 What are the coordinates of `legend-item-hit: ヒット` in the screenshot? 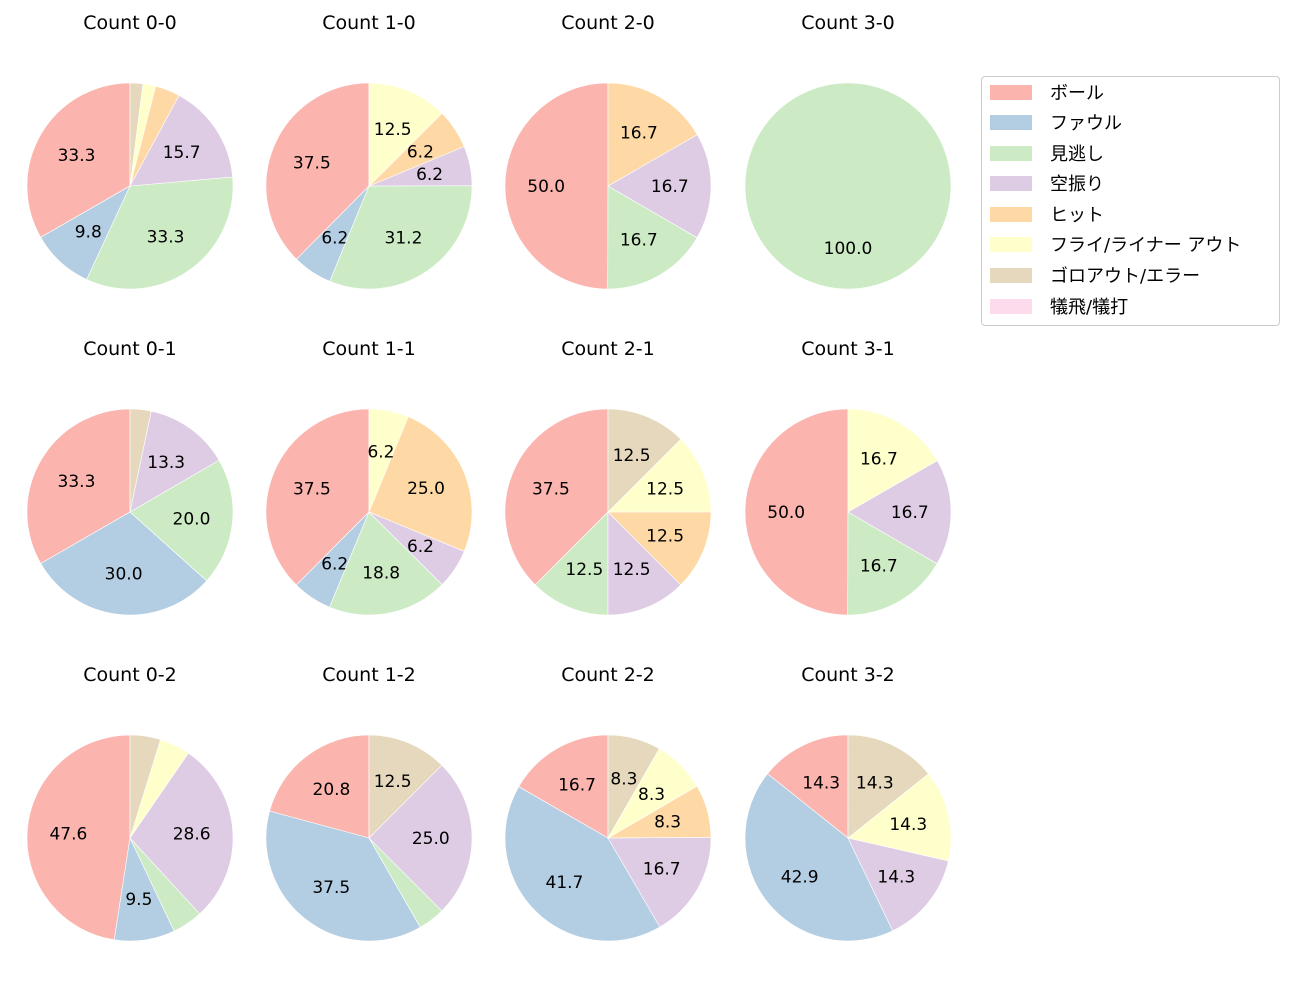 It's located at (1047, 214).